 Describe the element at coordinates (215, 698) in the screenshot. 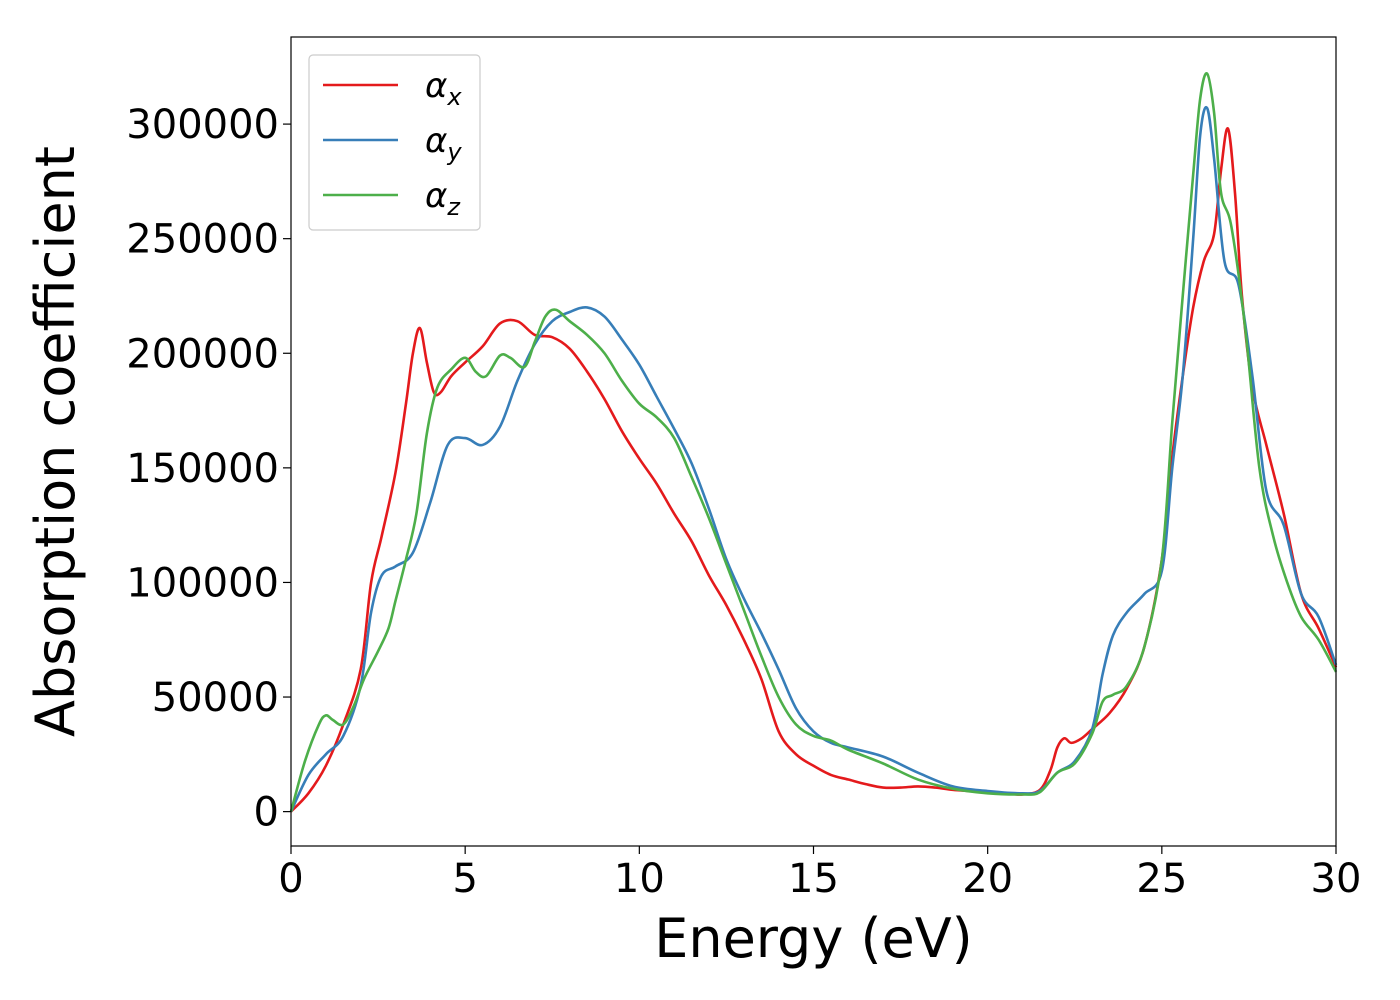

I see `y-tick-label: 50000` at that location.